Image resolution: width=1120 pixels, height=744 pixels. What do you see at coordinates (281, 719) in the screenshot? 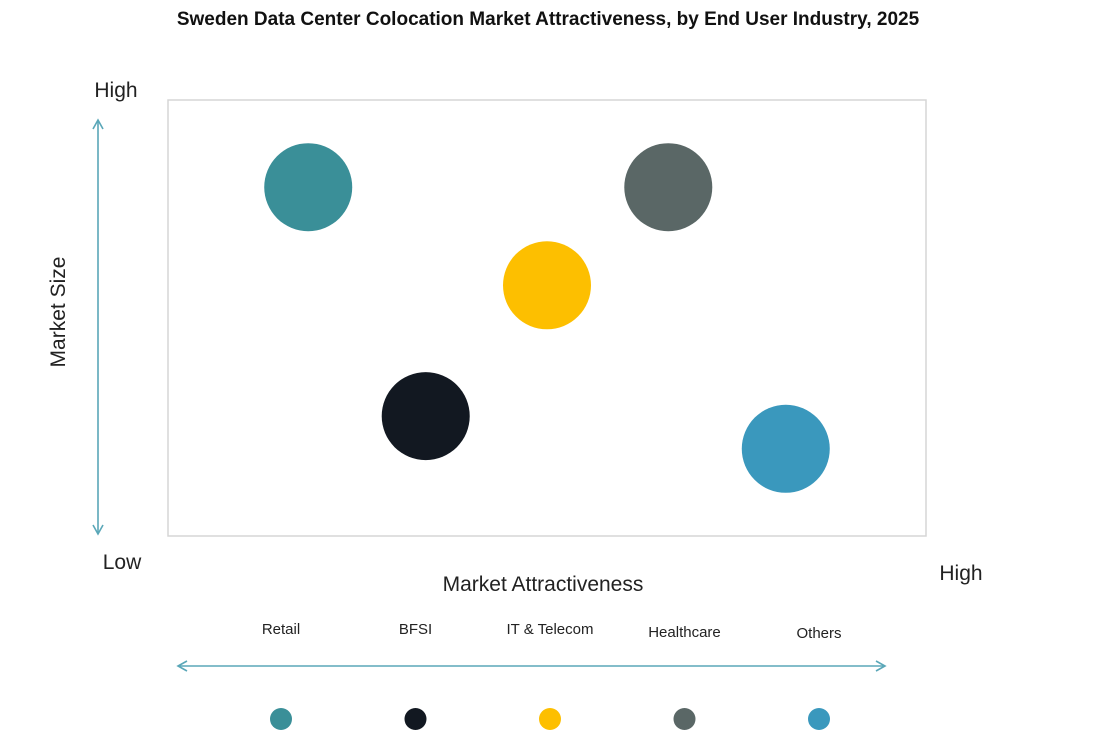
I see `legend-dot-retail` at bounding box center [281, 719].